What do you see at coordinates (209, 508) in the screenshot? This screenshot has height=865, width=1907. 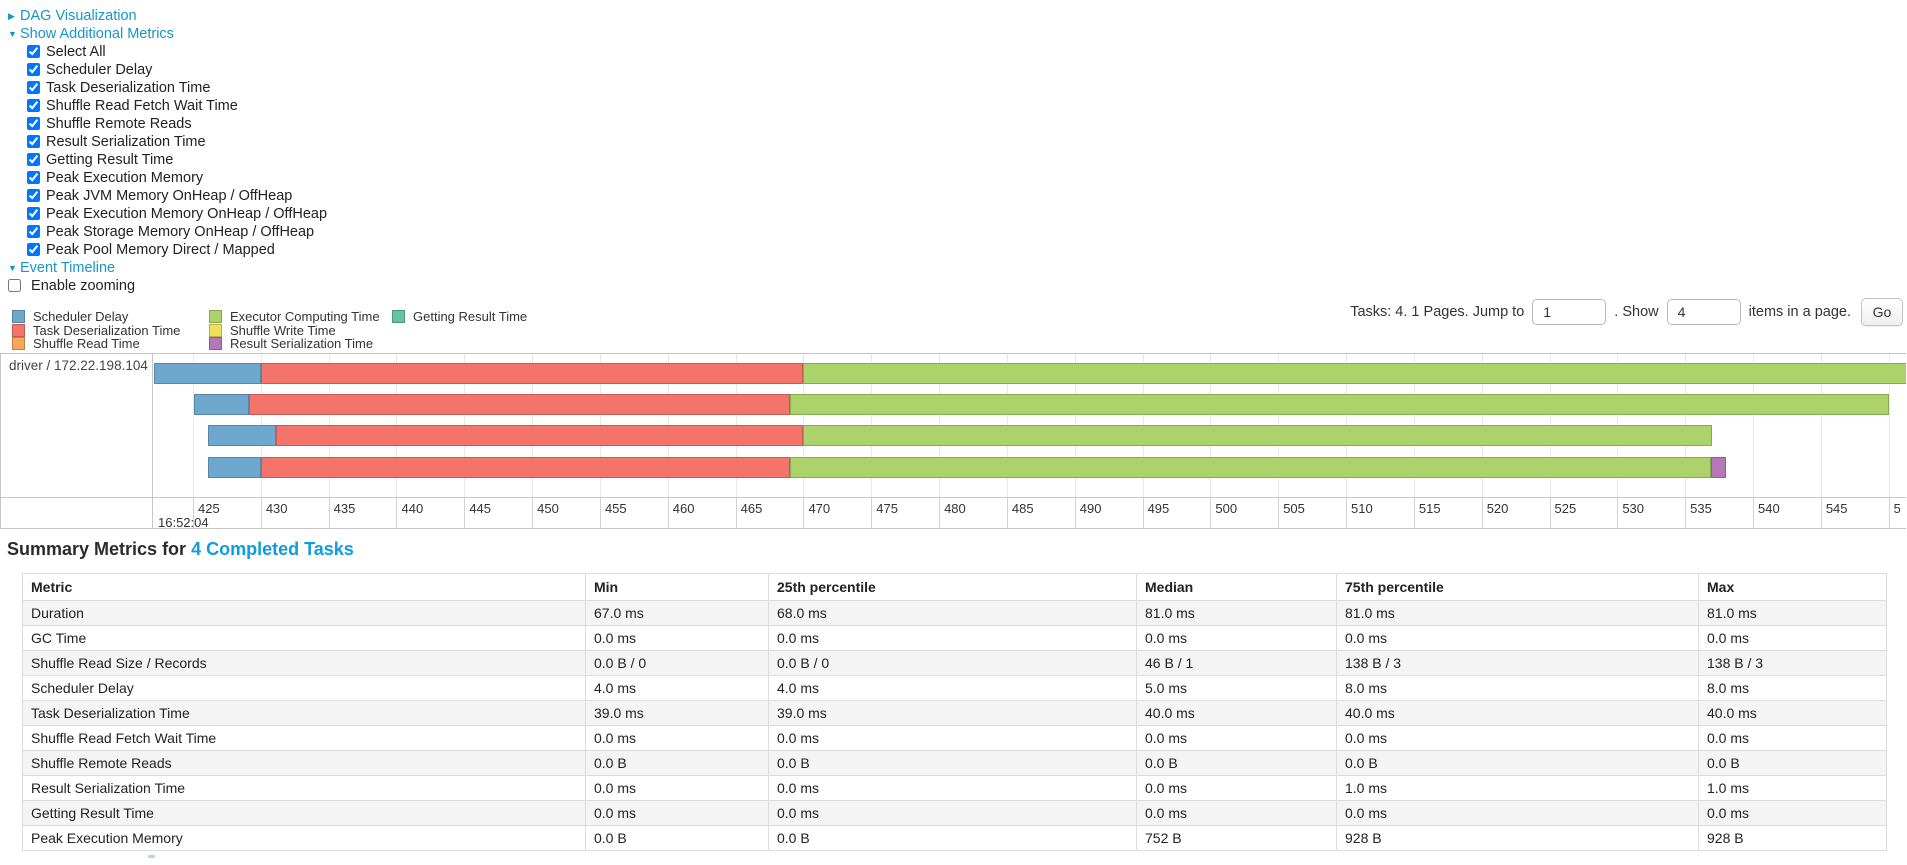 I see `timeline-tick-label: 425` at bounding box center [209, 508].